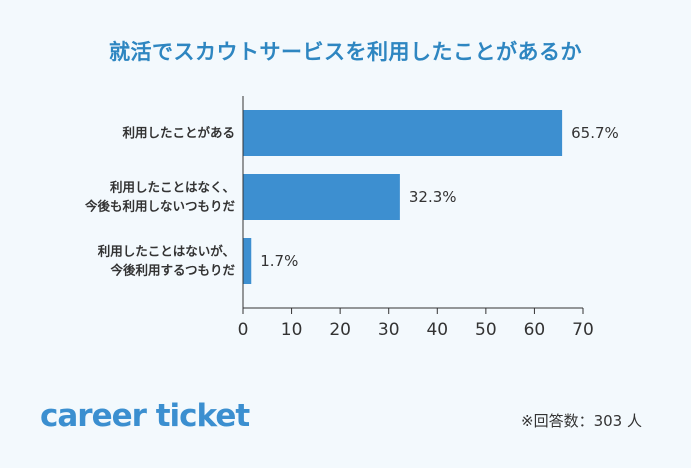 The height and width of the screenshot is (468, 691). I want to click on x-tick-label-5: 50, so click(486, 330).